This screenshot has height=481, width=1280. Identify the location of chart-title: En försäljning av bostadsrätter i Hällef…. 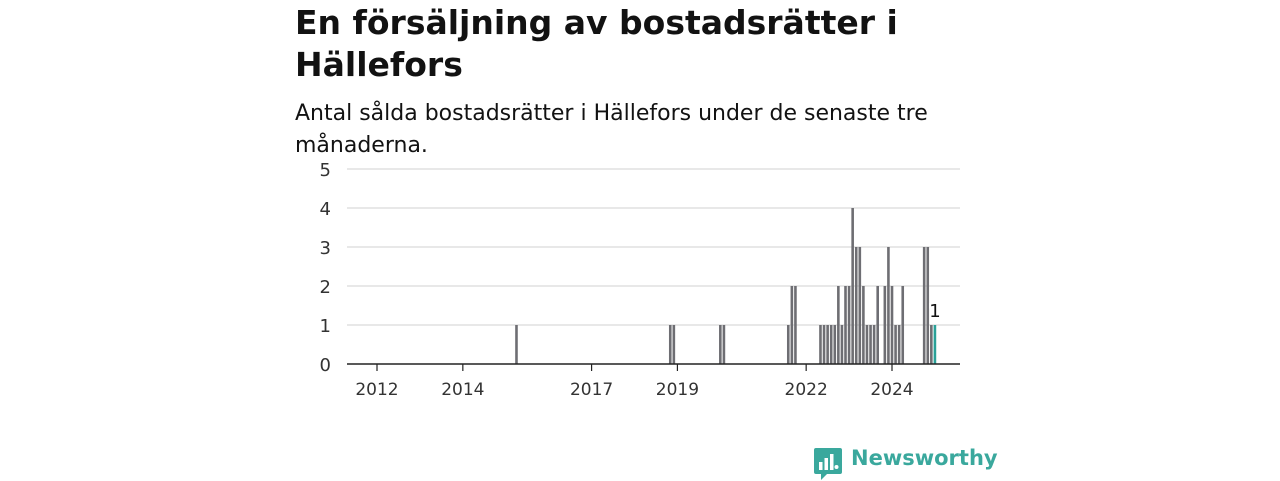
(596, 43).